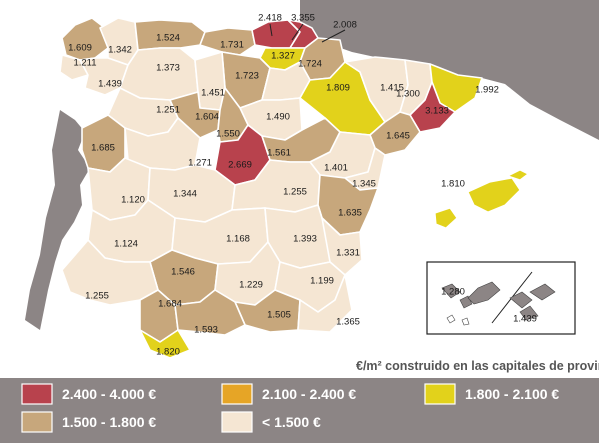  I want to click on province-value-label: 2.669, so click(240, 165).